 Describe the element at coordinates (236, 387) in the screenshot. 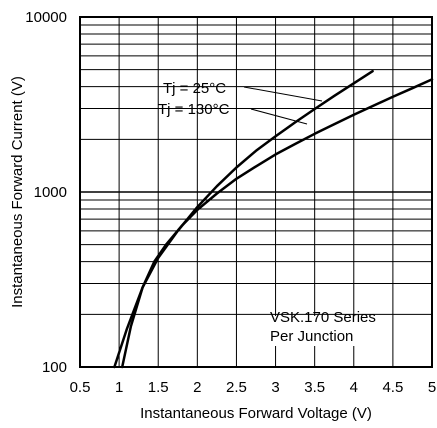

I see `x-tick-label: 2.5` at that location.